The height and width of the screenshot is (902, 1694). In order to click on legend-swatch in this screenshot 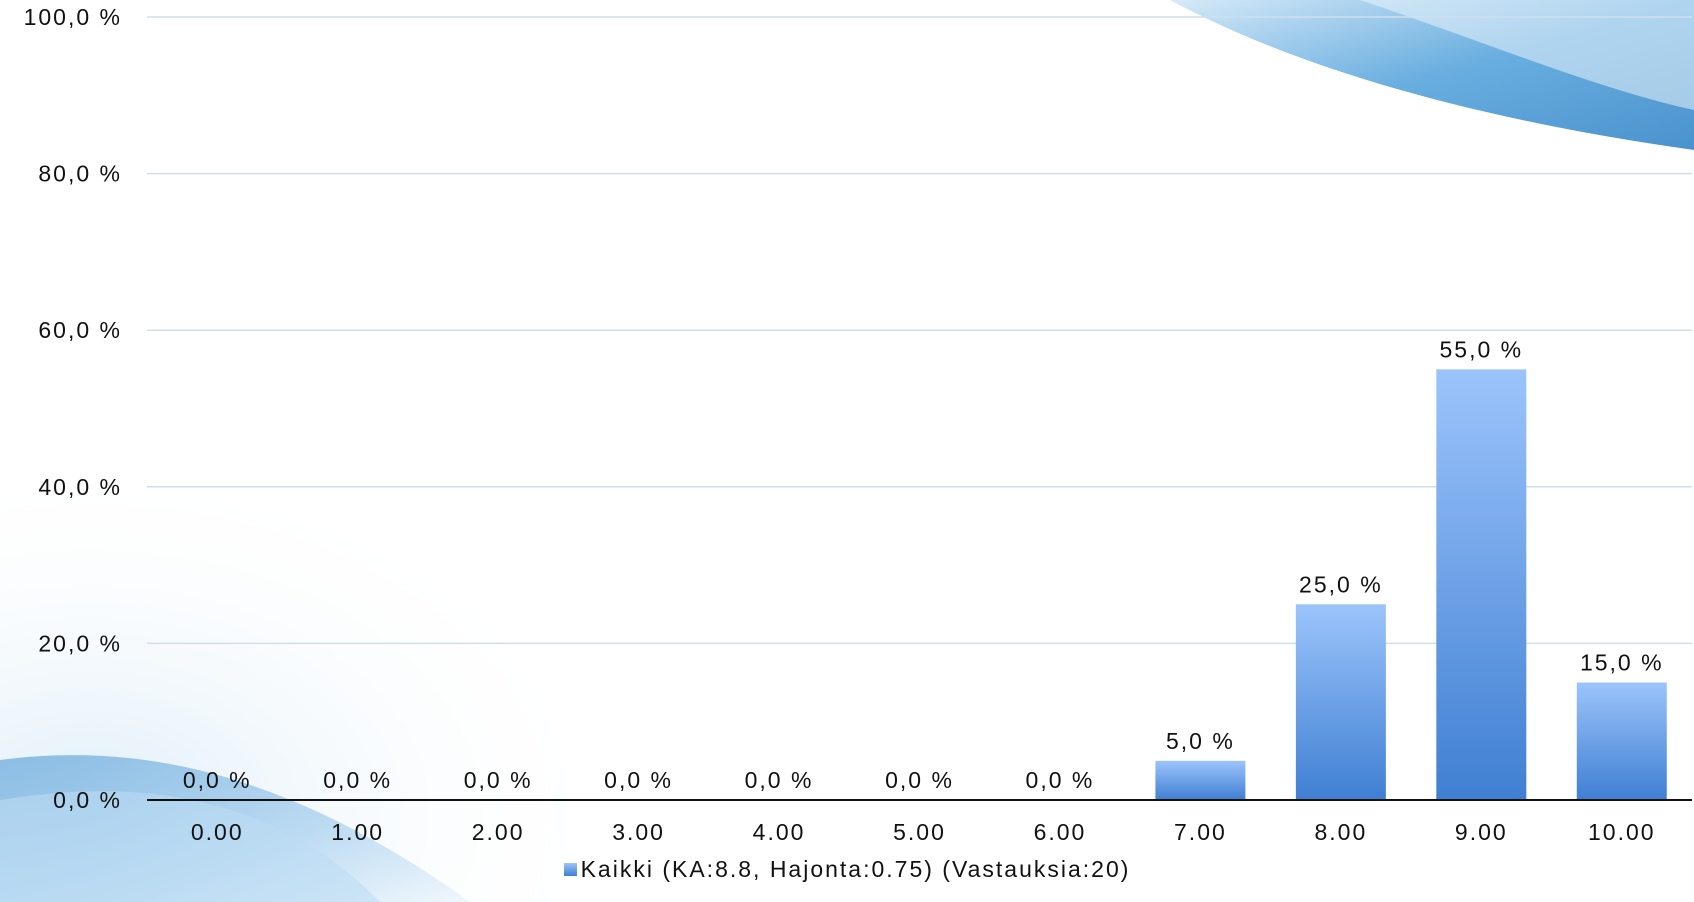, I will do `click(570, 869)`.